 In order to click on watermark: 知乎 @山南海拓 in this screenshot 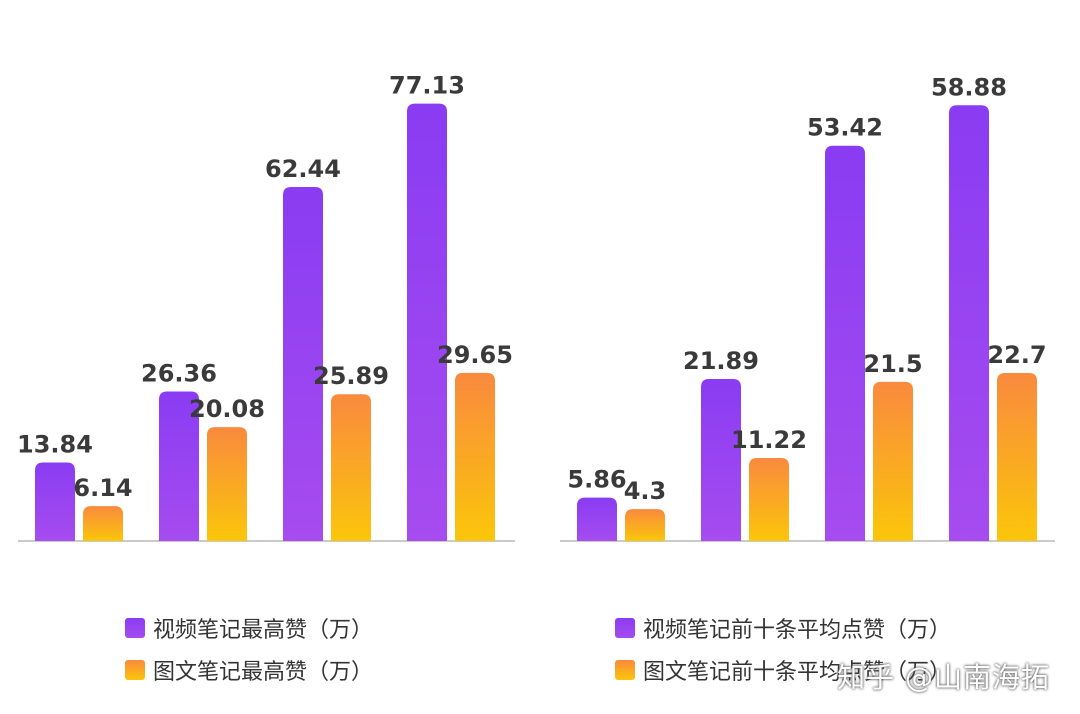, I will do `click(943, 677)`.